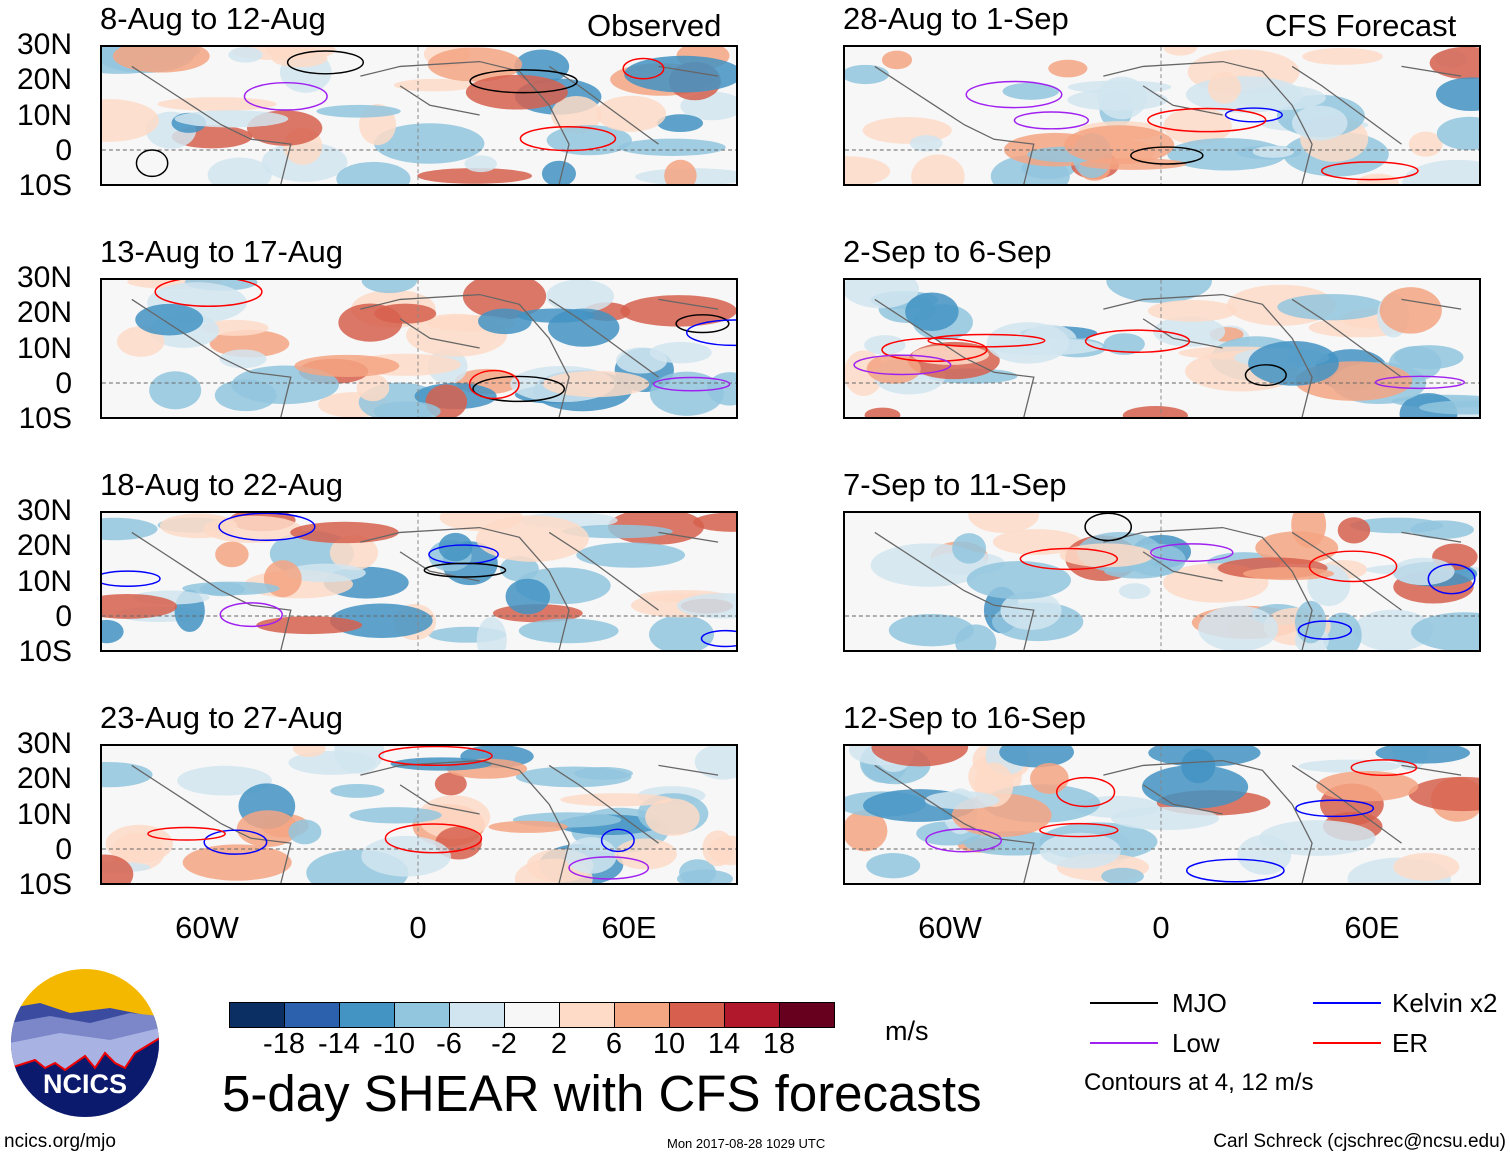 The width and height of the screenshot is (1510, 1158). Describe the element at coordinates (947, 251) in the screenshot. I see `panel-title: 2-Sep to 6-Sep` at that location.